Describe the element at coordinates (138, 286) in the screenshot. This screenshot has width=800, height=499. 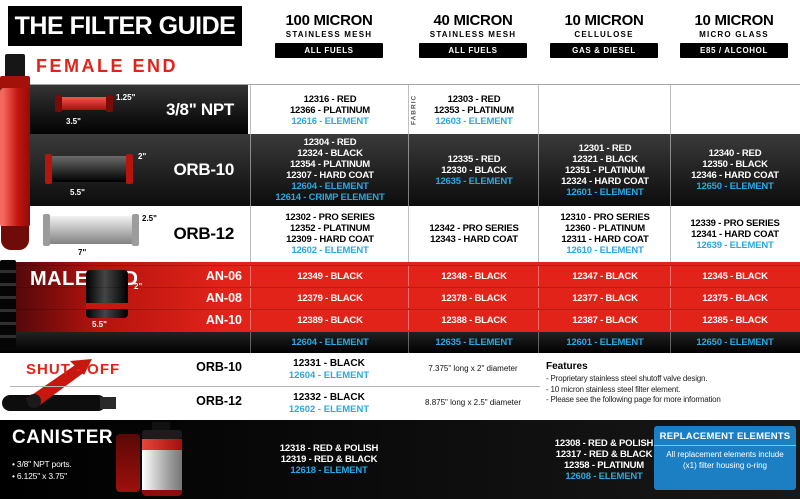
I see `diameter-dimension: 2"` at that location.